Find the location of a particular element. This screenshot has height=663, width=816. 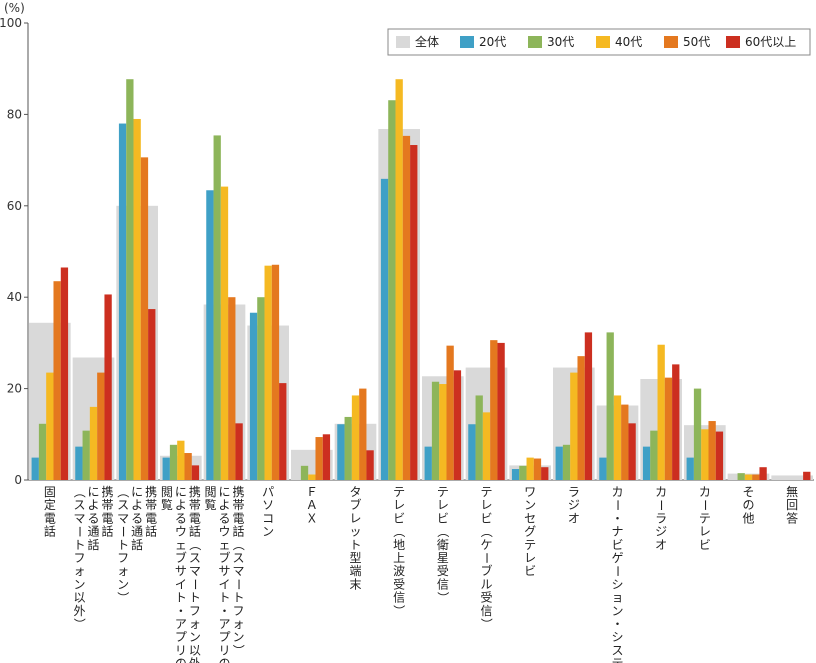

category-label-char: Ｆ is located at coordinates (312, 492).